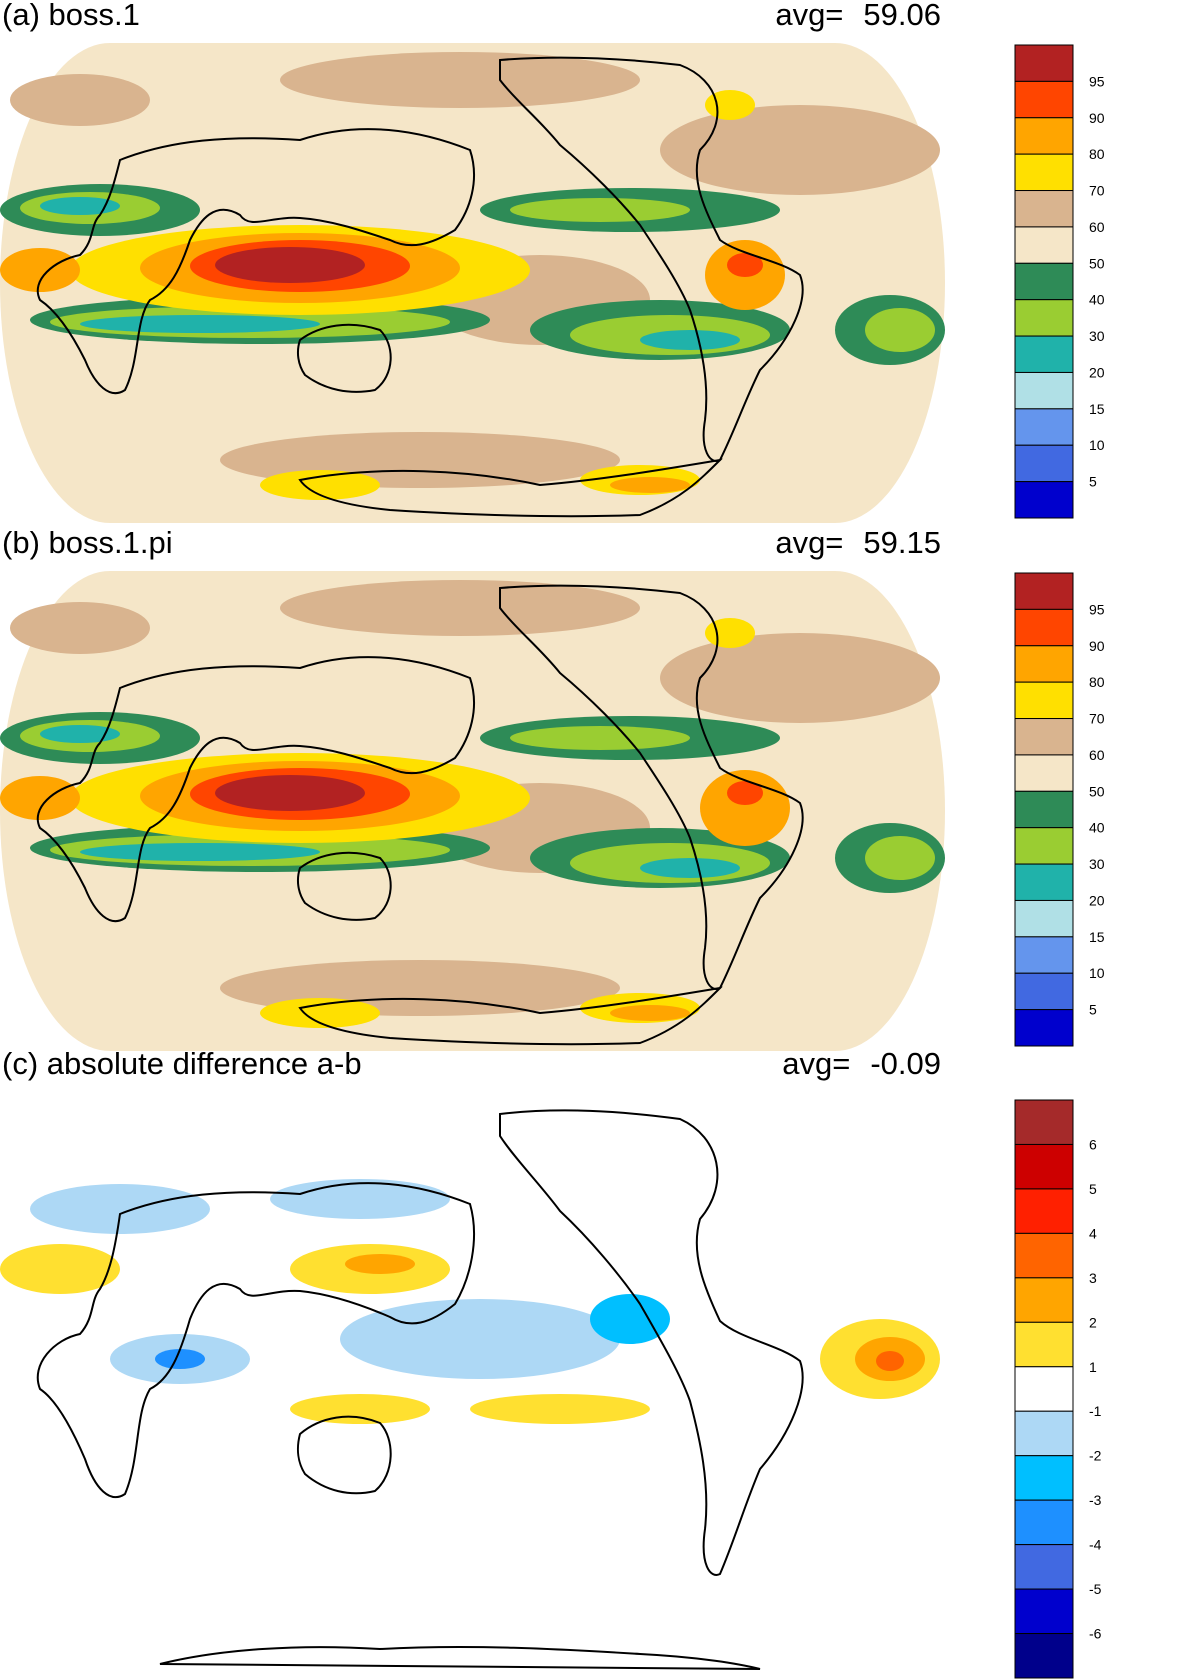 This screenshot has width=1183, height=1679. I want to click on colorbar-label: 60, so click(1097, 755).